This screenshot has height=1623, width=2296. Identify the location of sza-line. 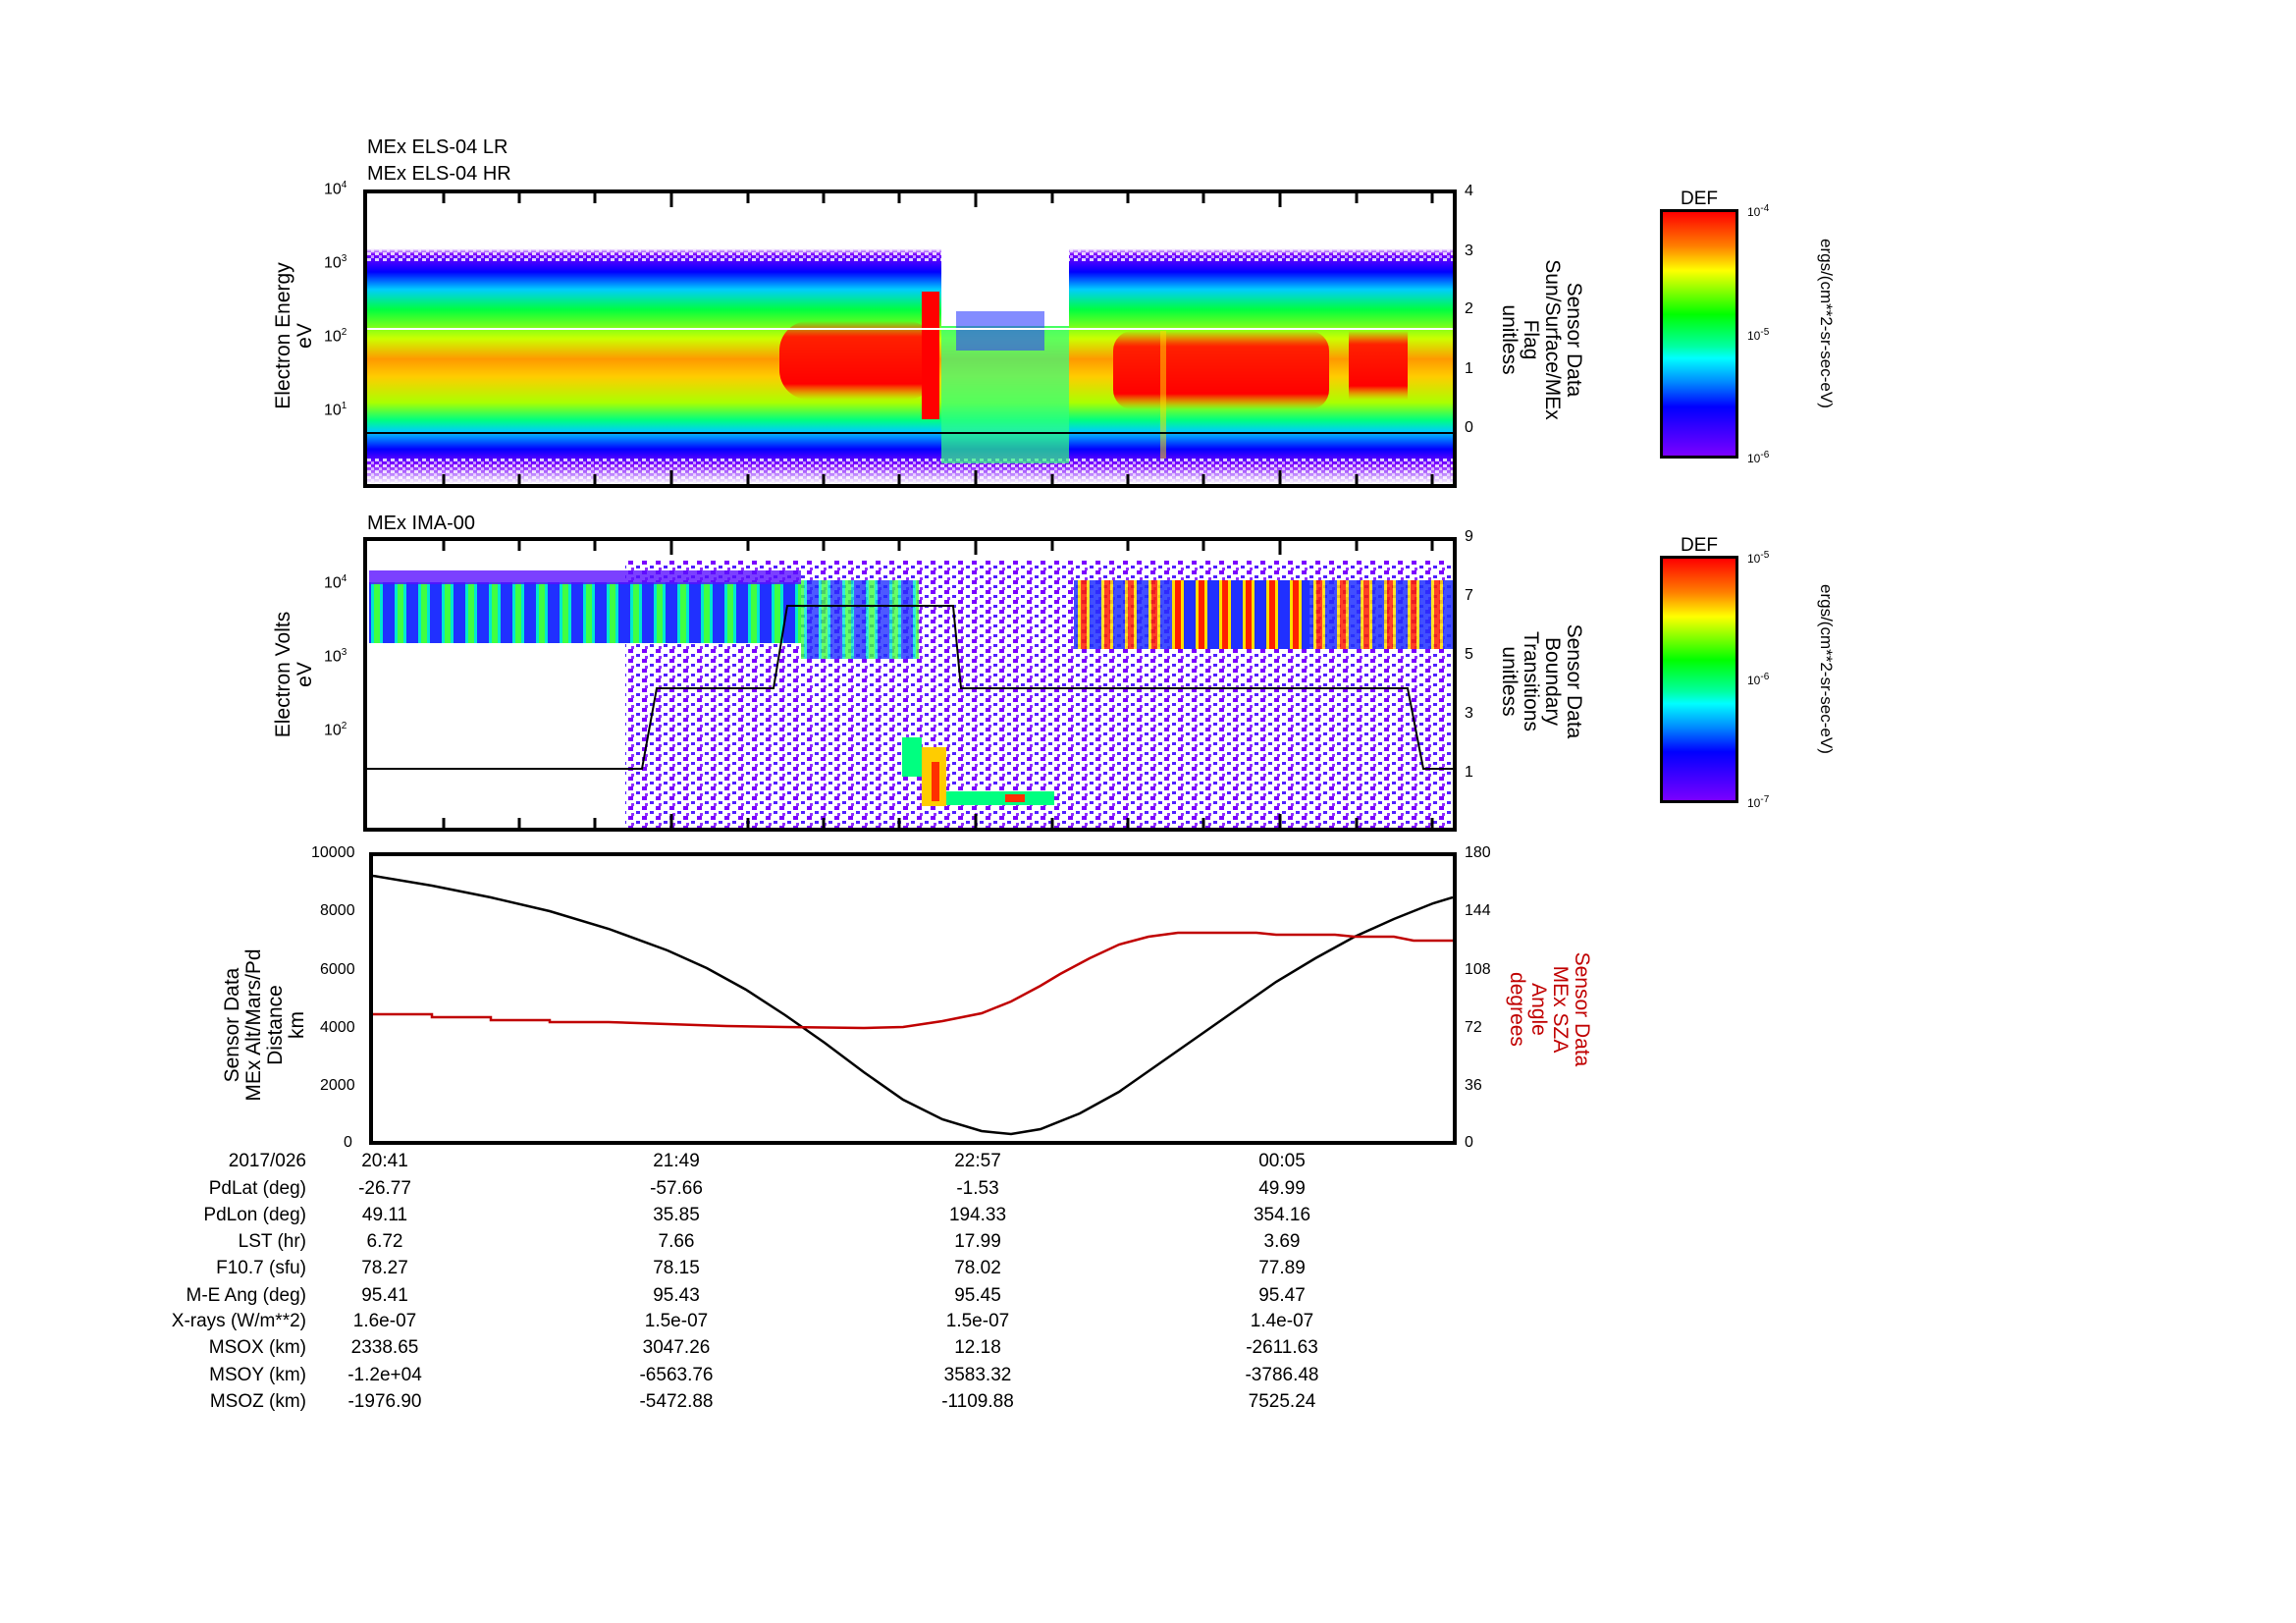
(913, 980).